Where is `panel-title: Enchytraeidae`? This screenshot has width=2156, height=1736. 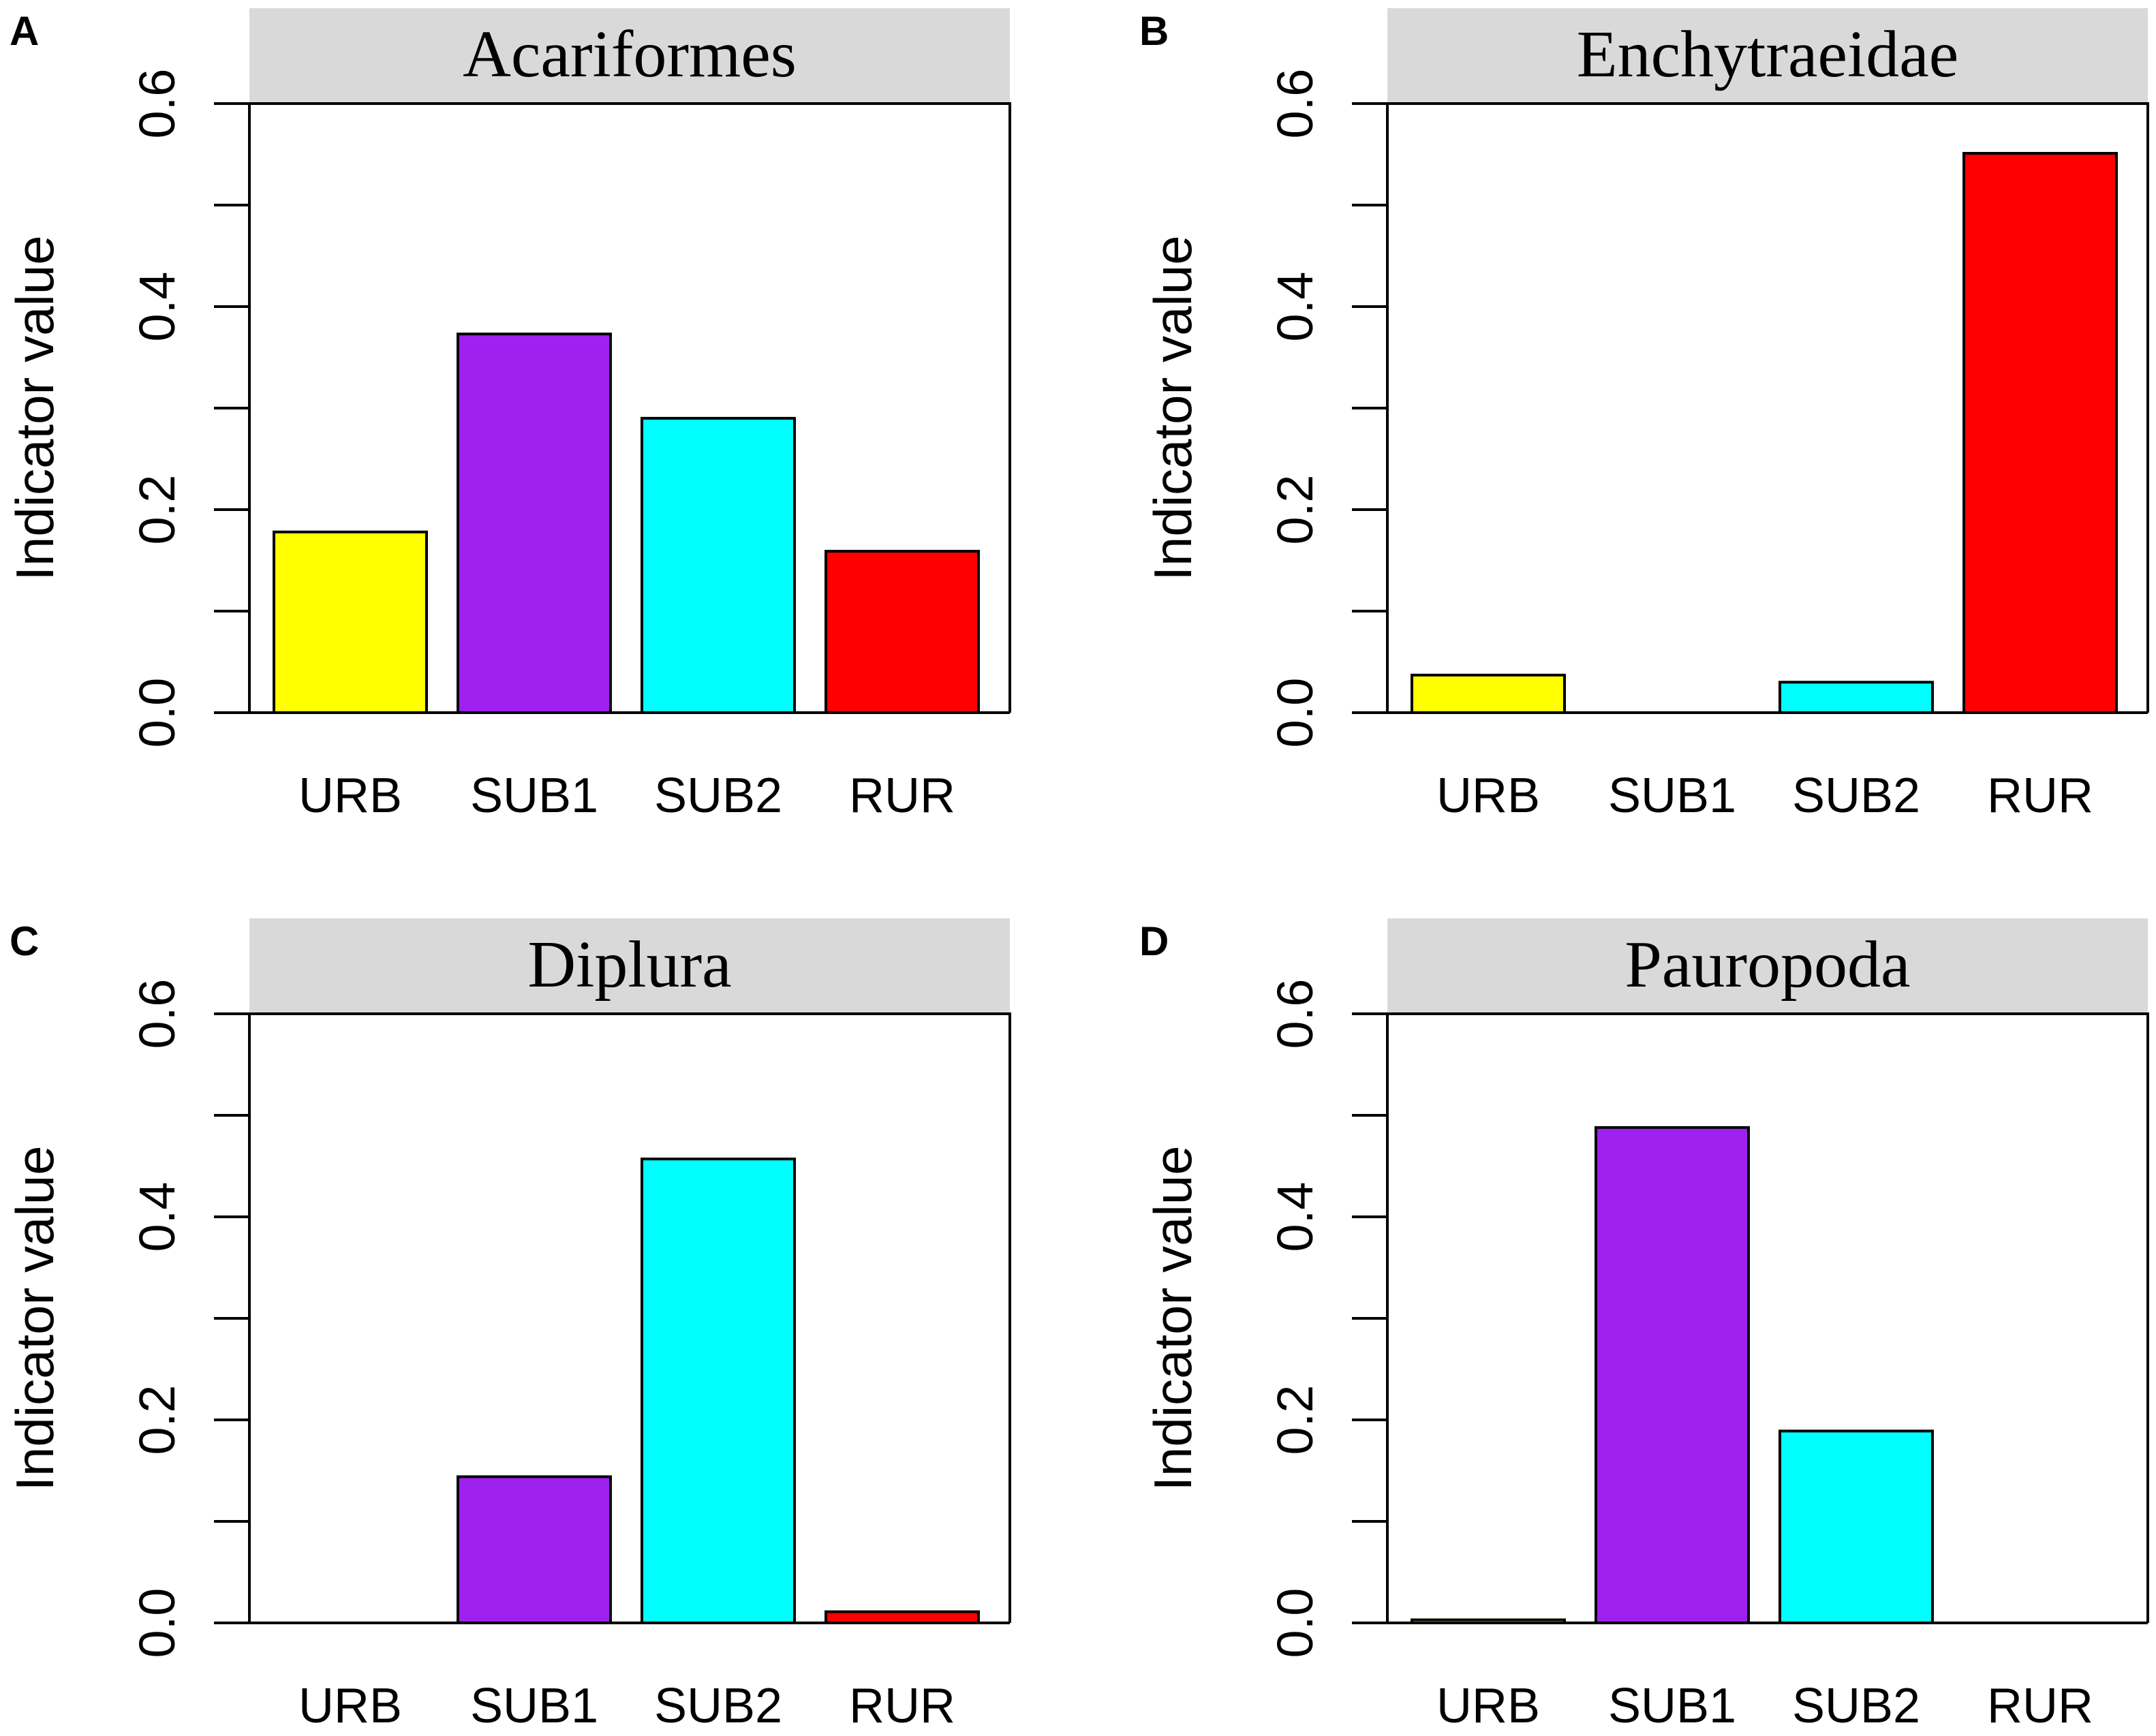 panel-title: Enchytraeidae is located at coordinates (1767, 55).